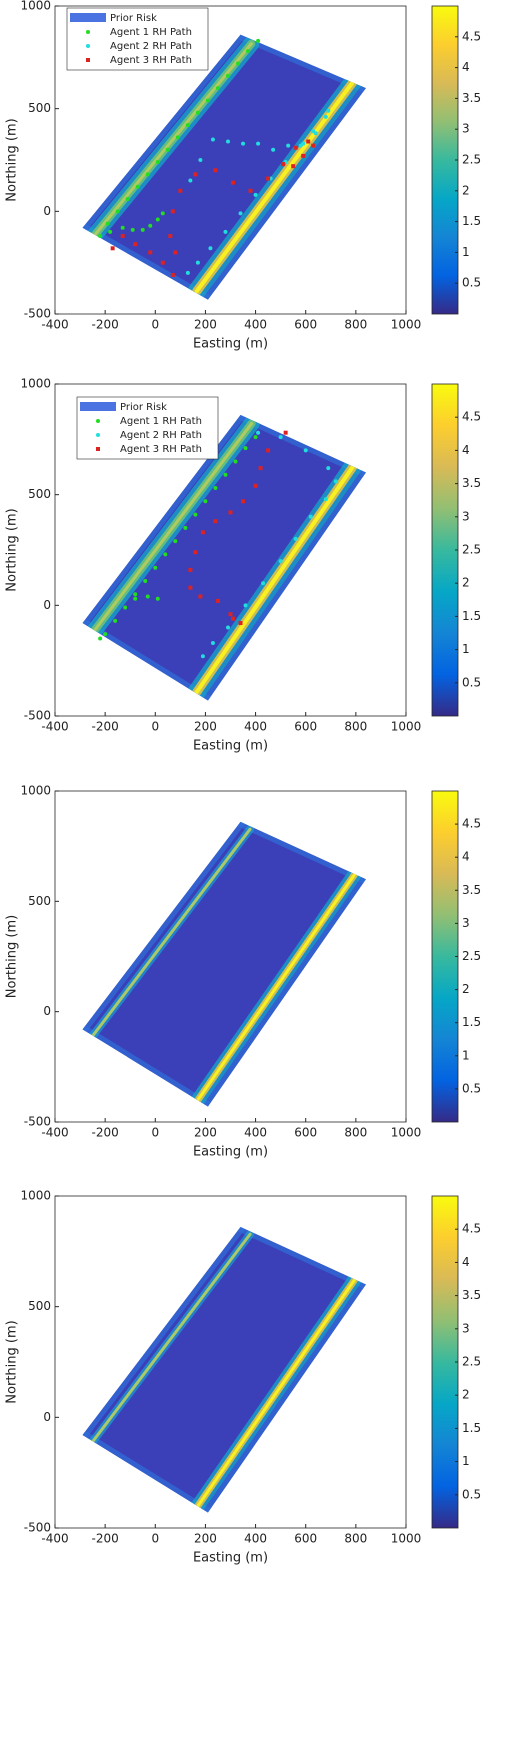 The width and height of the screenshot is (524, 1742). I want to click on axes-frame, so click(230, 160).